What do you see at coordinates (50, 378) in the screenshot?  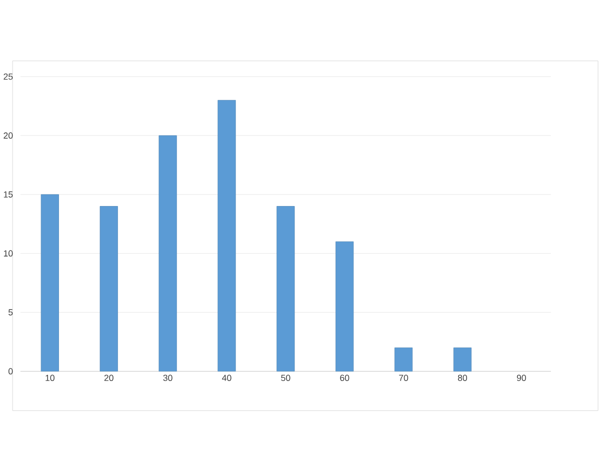 I see `x-tick-label: 10` at bounding box center [50, 378].